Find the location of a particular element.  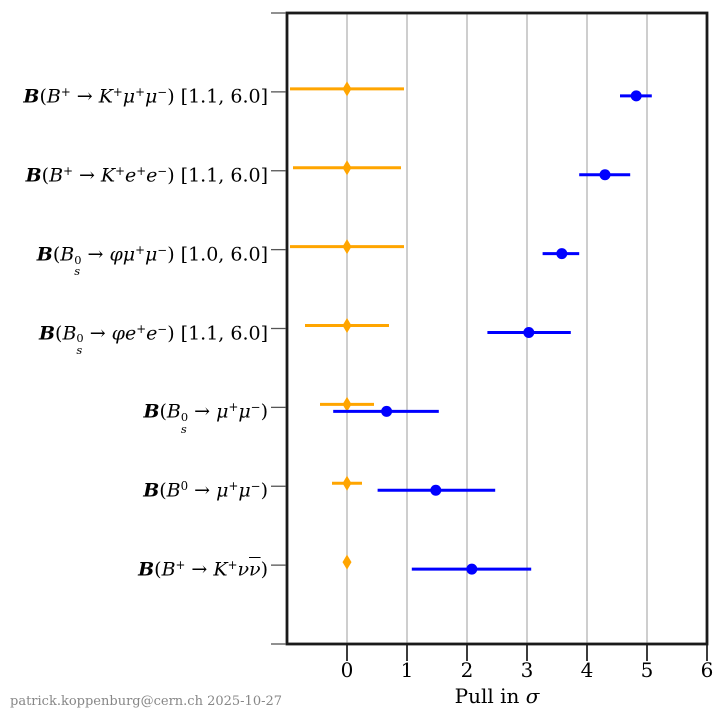

x-tick-label: 4 is located at coordinates (587, 670).